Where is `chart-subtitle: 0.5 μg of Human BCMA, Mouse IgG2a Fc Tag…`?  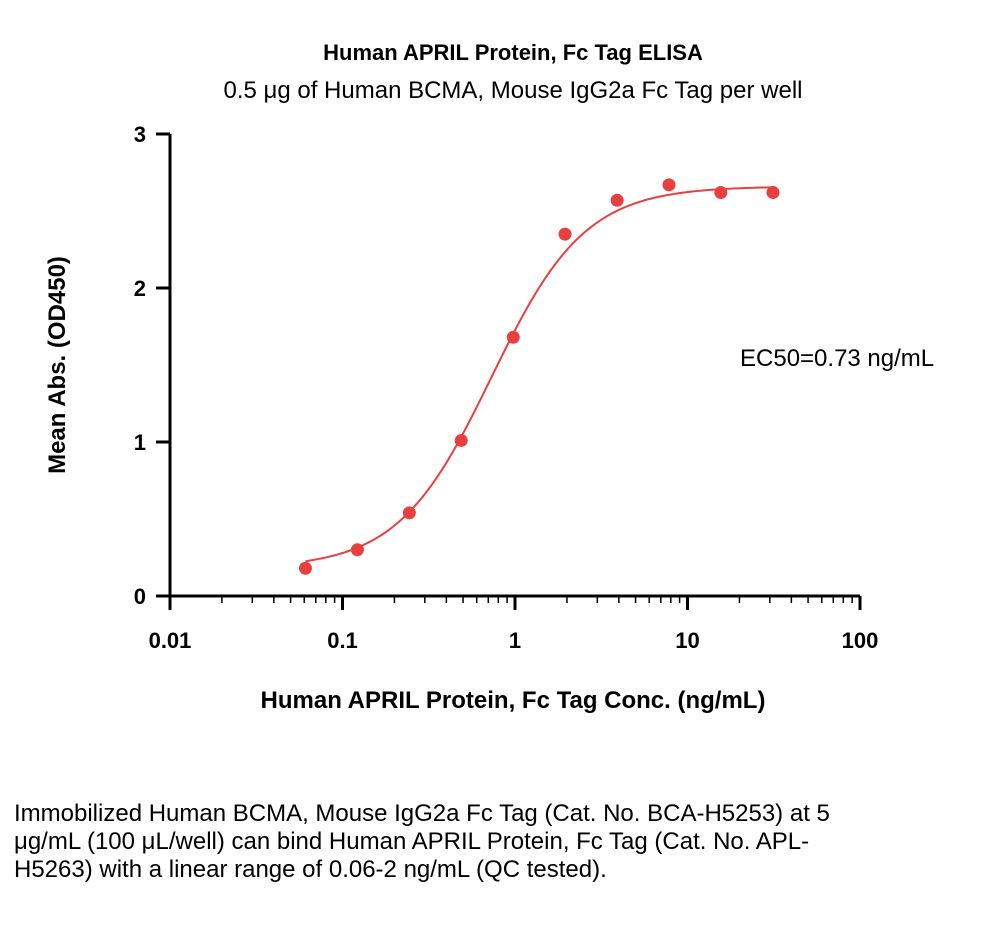 chart-subtitle: 0.5 μg of Human BCMA, Mouse IgG2a Fc Tag… is located at coordinates (513, 90).